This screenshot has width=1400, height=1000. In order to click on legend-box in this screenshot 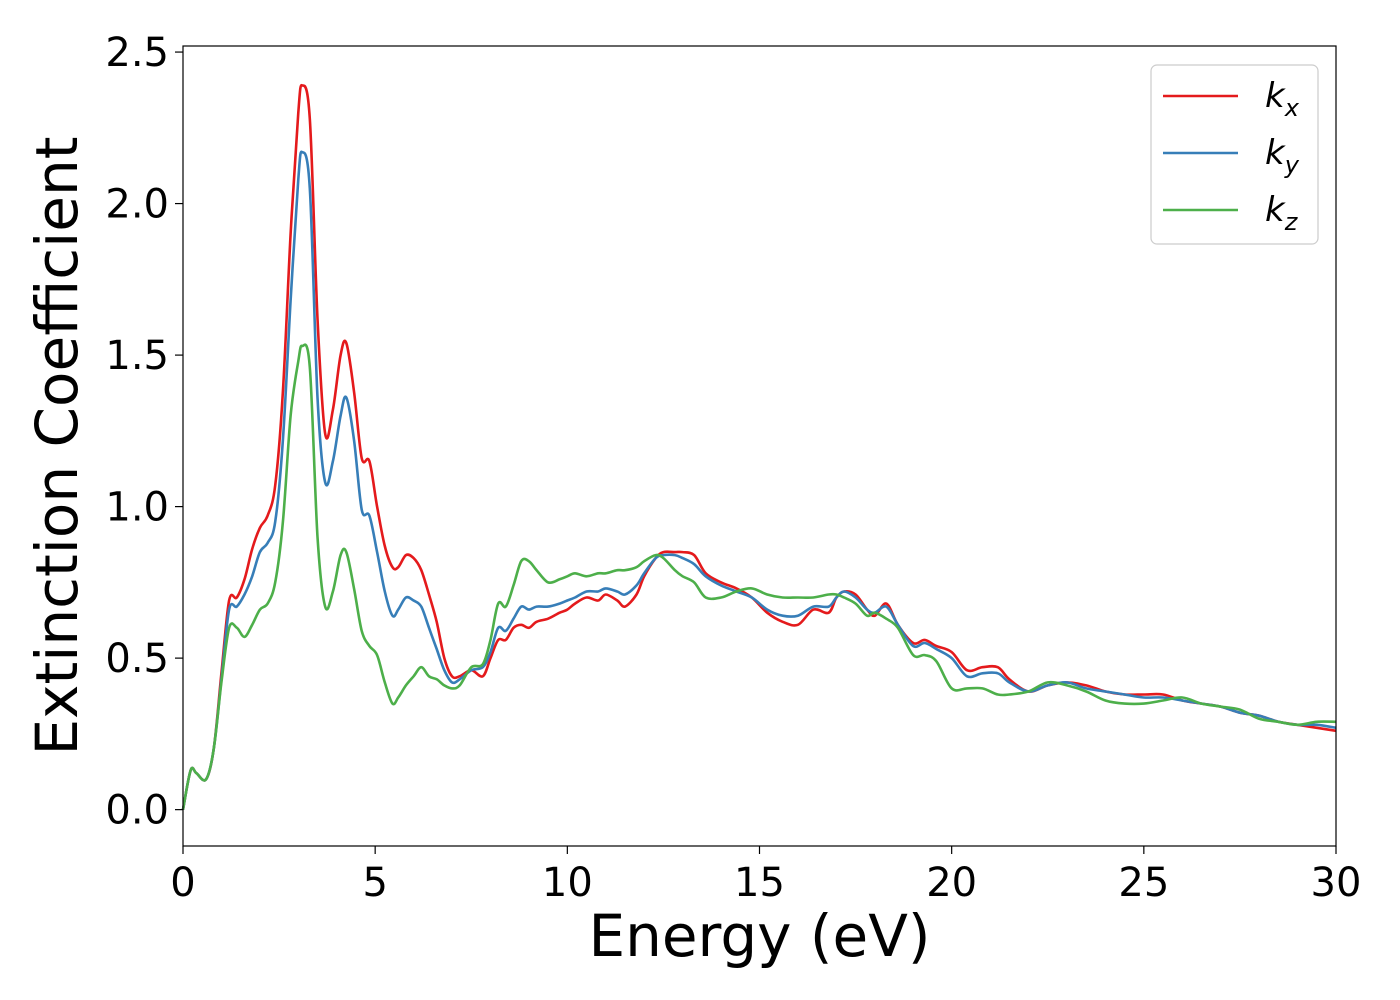, I will do `click(1234, 154)`.